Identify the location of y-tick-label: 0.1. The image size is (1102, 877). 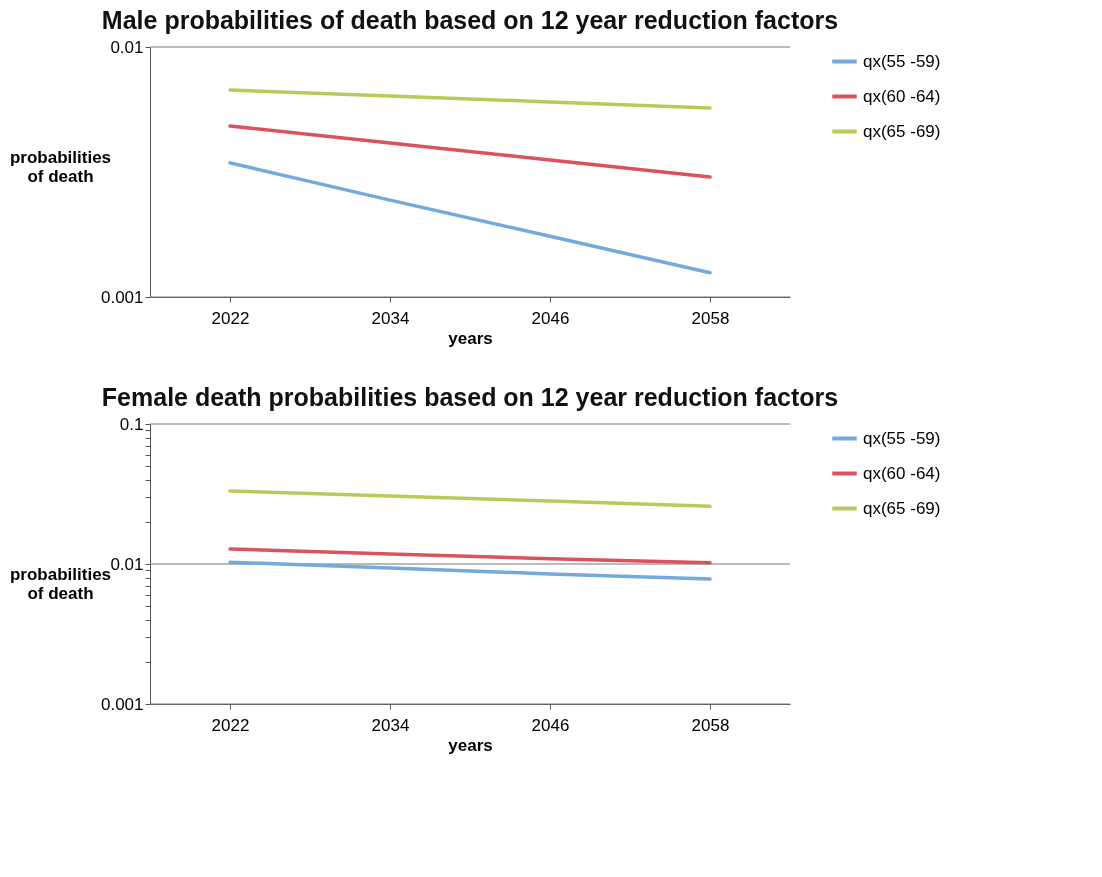
(131, 424).